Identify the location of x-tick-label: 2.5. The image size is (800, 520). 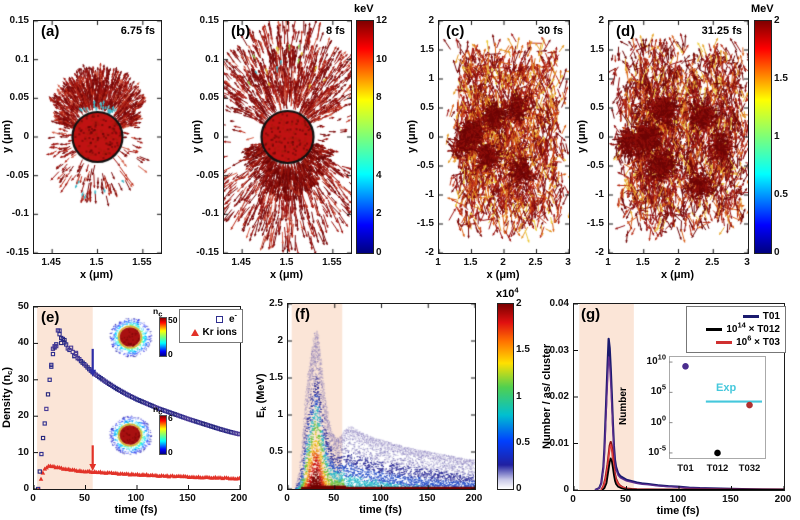
(712, 262).